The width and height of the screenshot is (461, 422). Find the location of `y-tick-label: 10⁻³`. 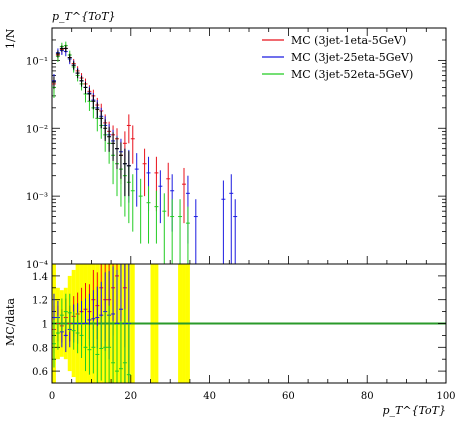

y-tick-label: 10⁻³ is located at coordinates (37, 197).